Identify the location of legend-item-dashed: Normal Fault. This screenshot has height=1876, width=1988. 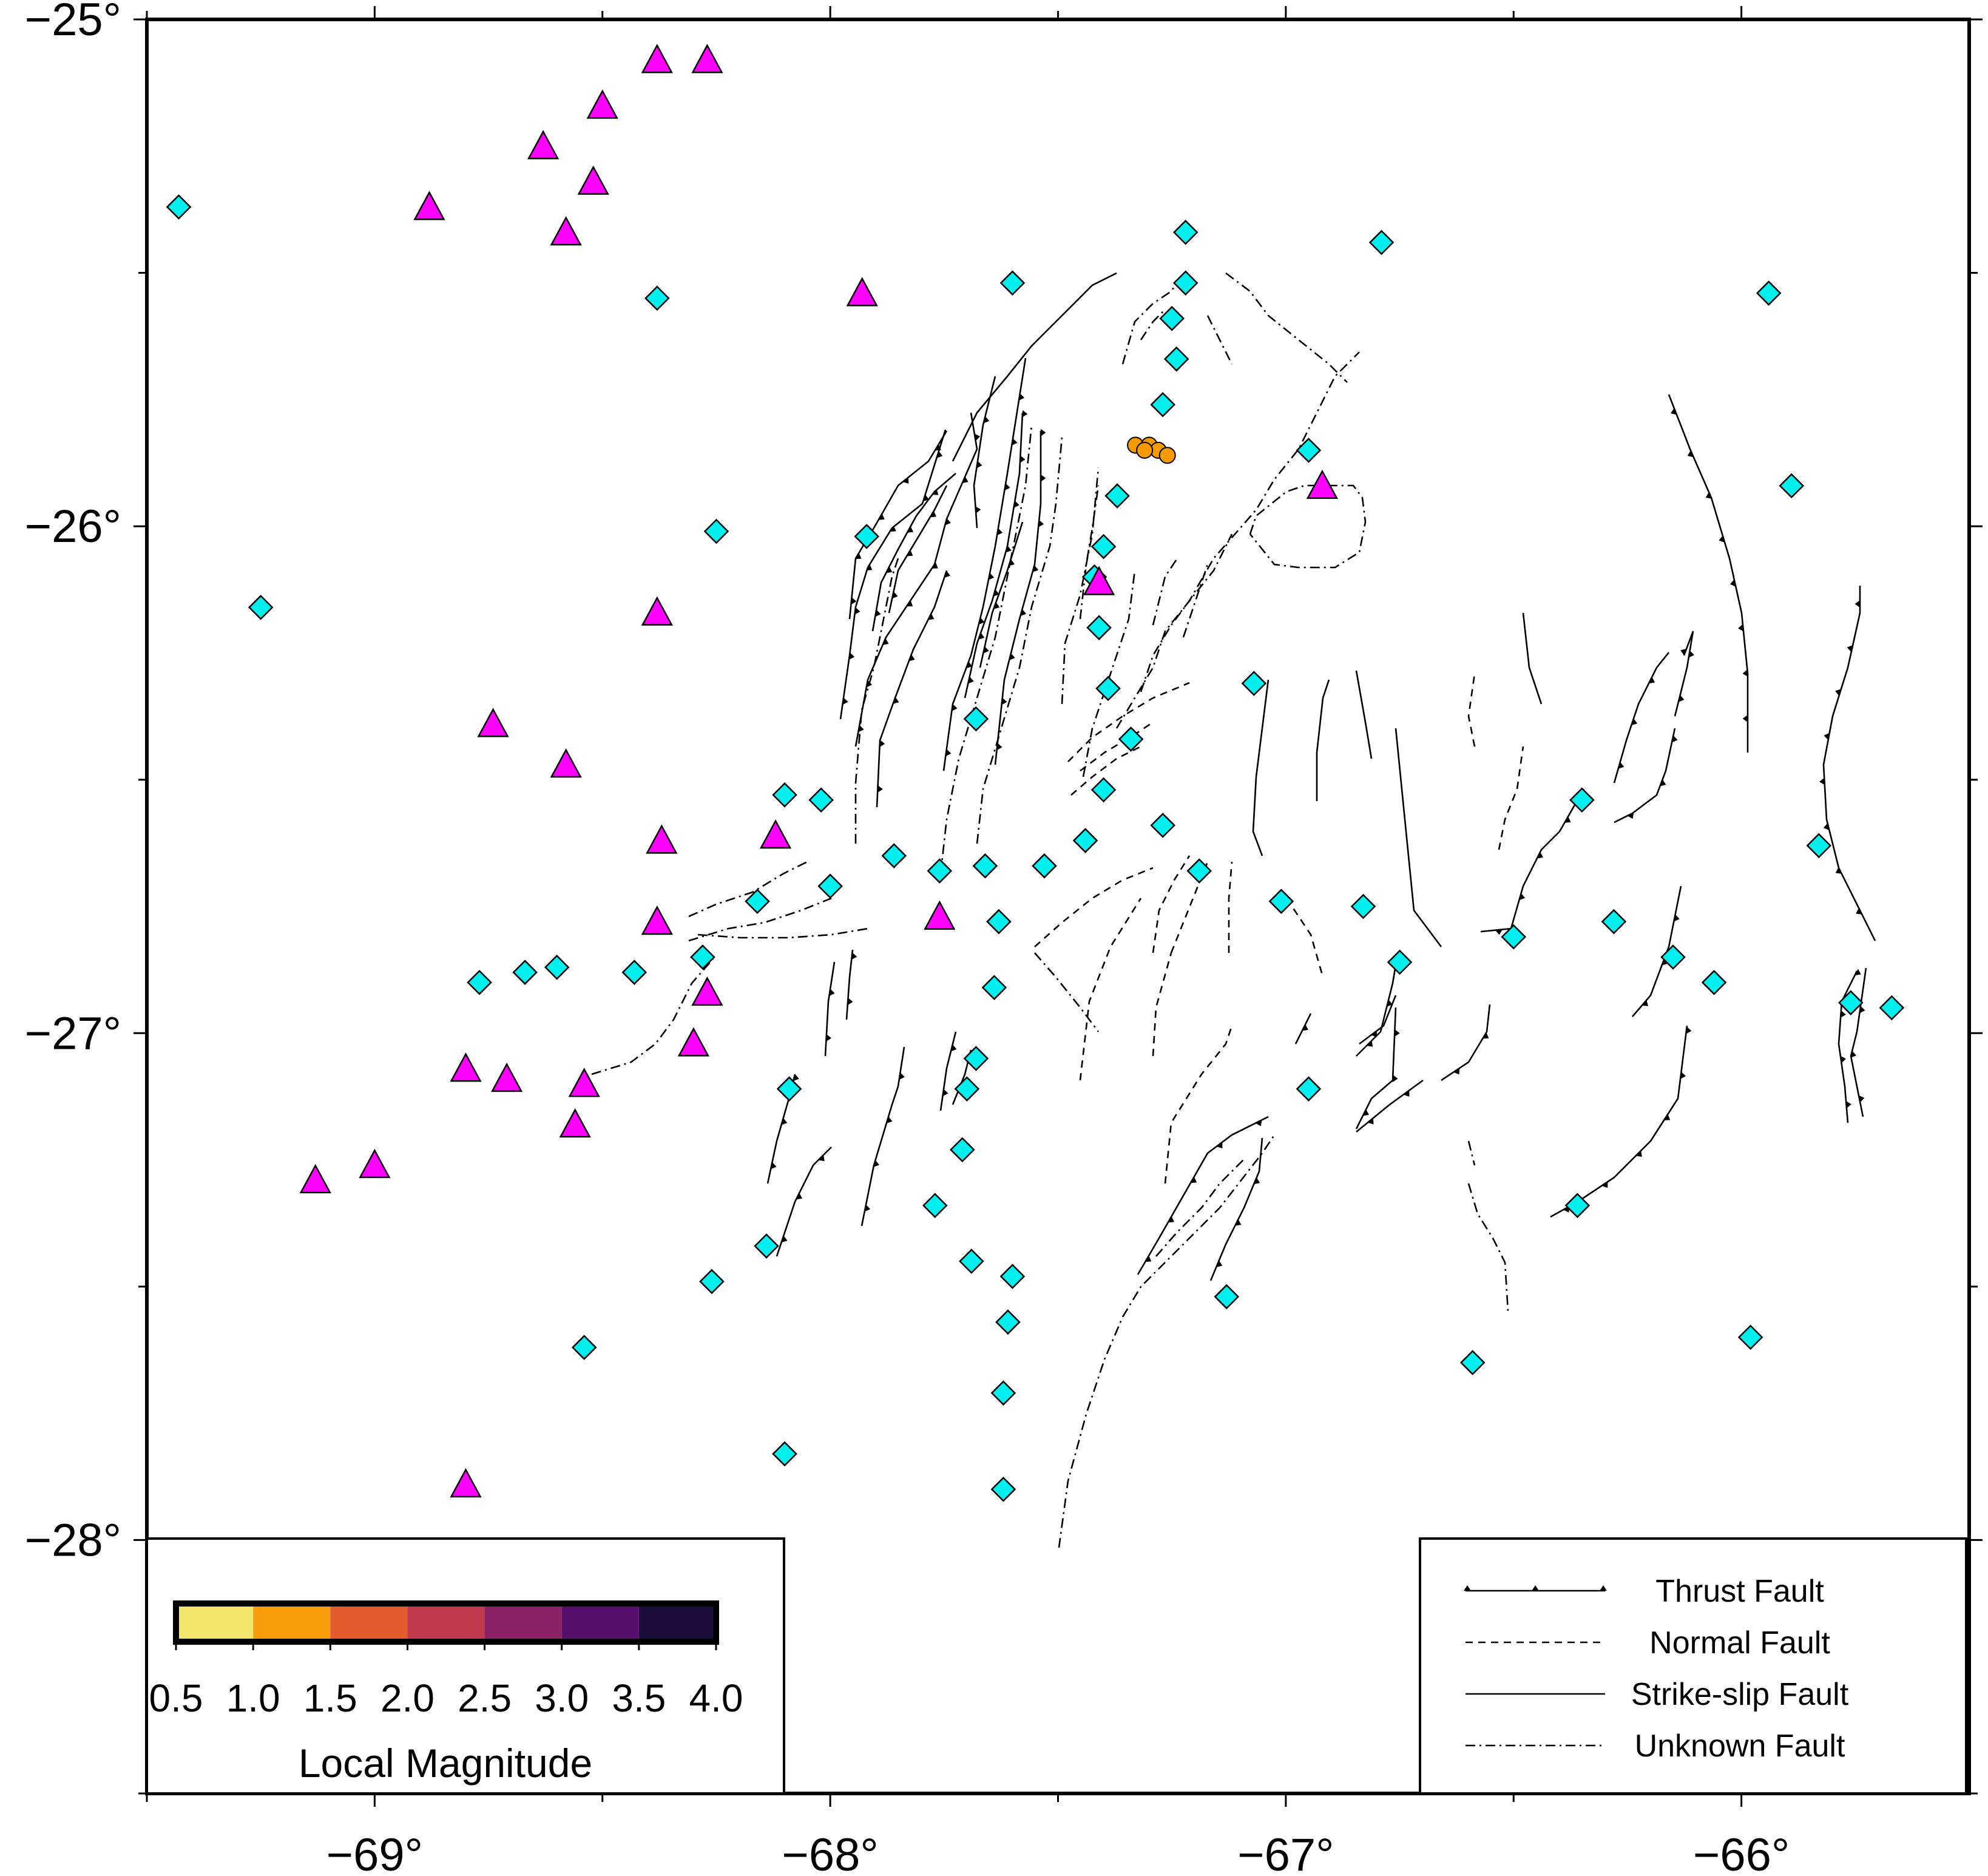
(1648, 1643).